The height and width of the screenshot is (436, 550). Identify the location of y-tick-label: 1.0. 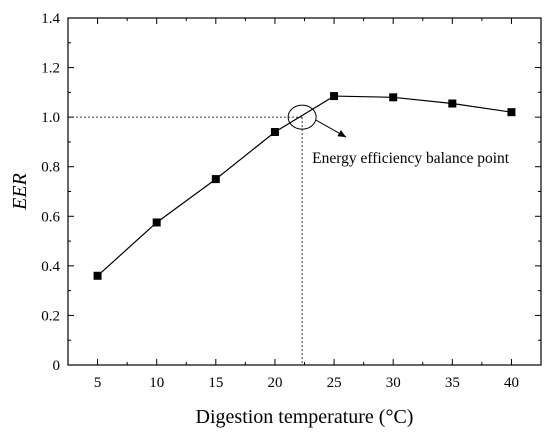
(50, 118).